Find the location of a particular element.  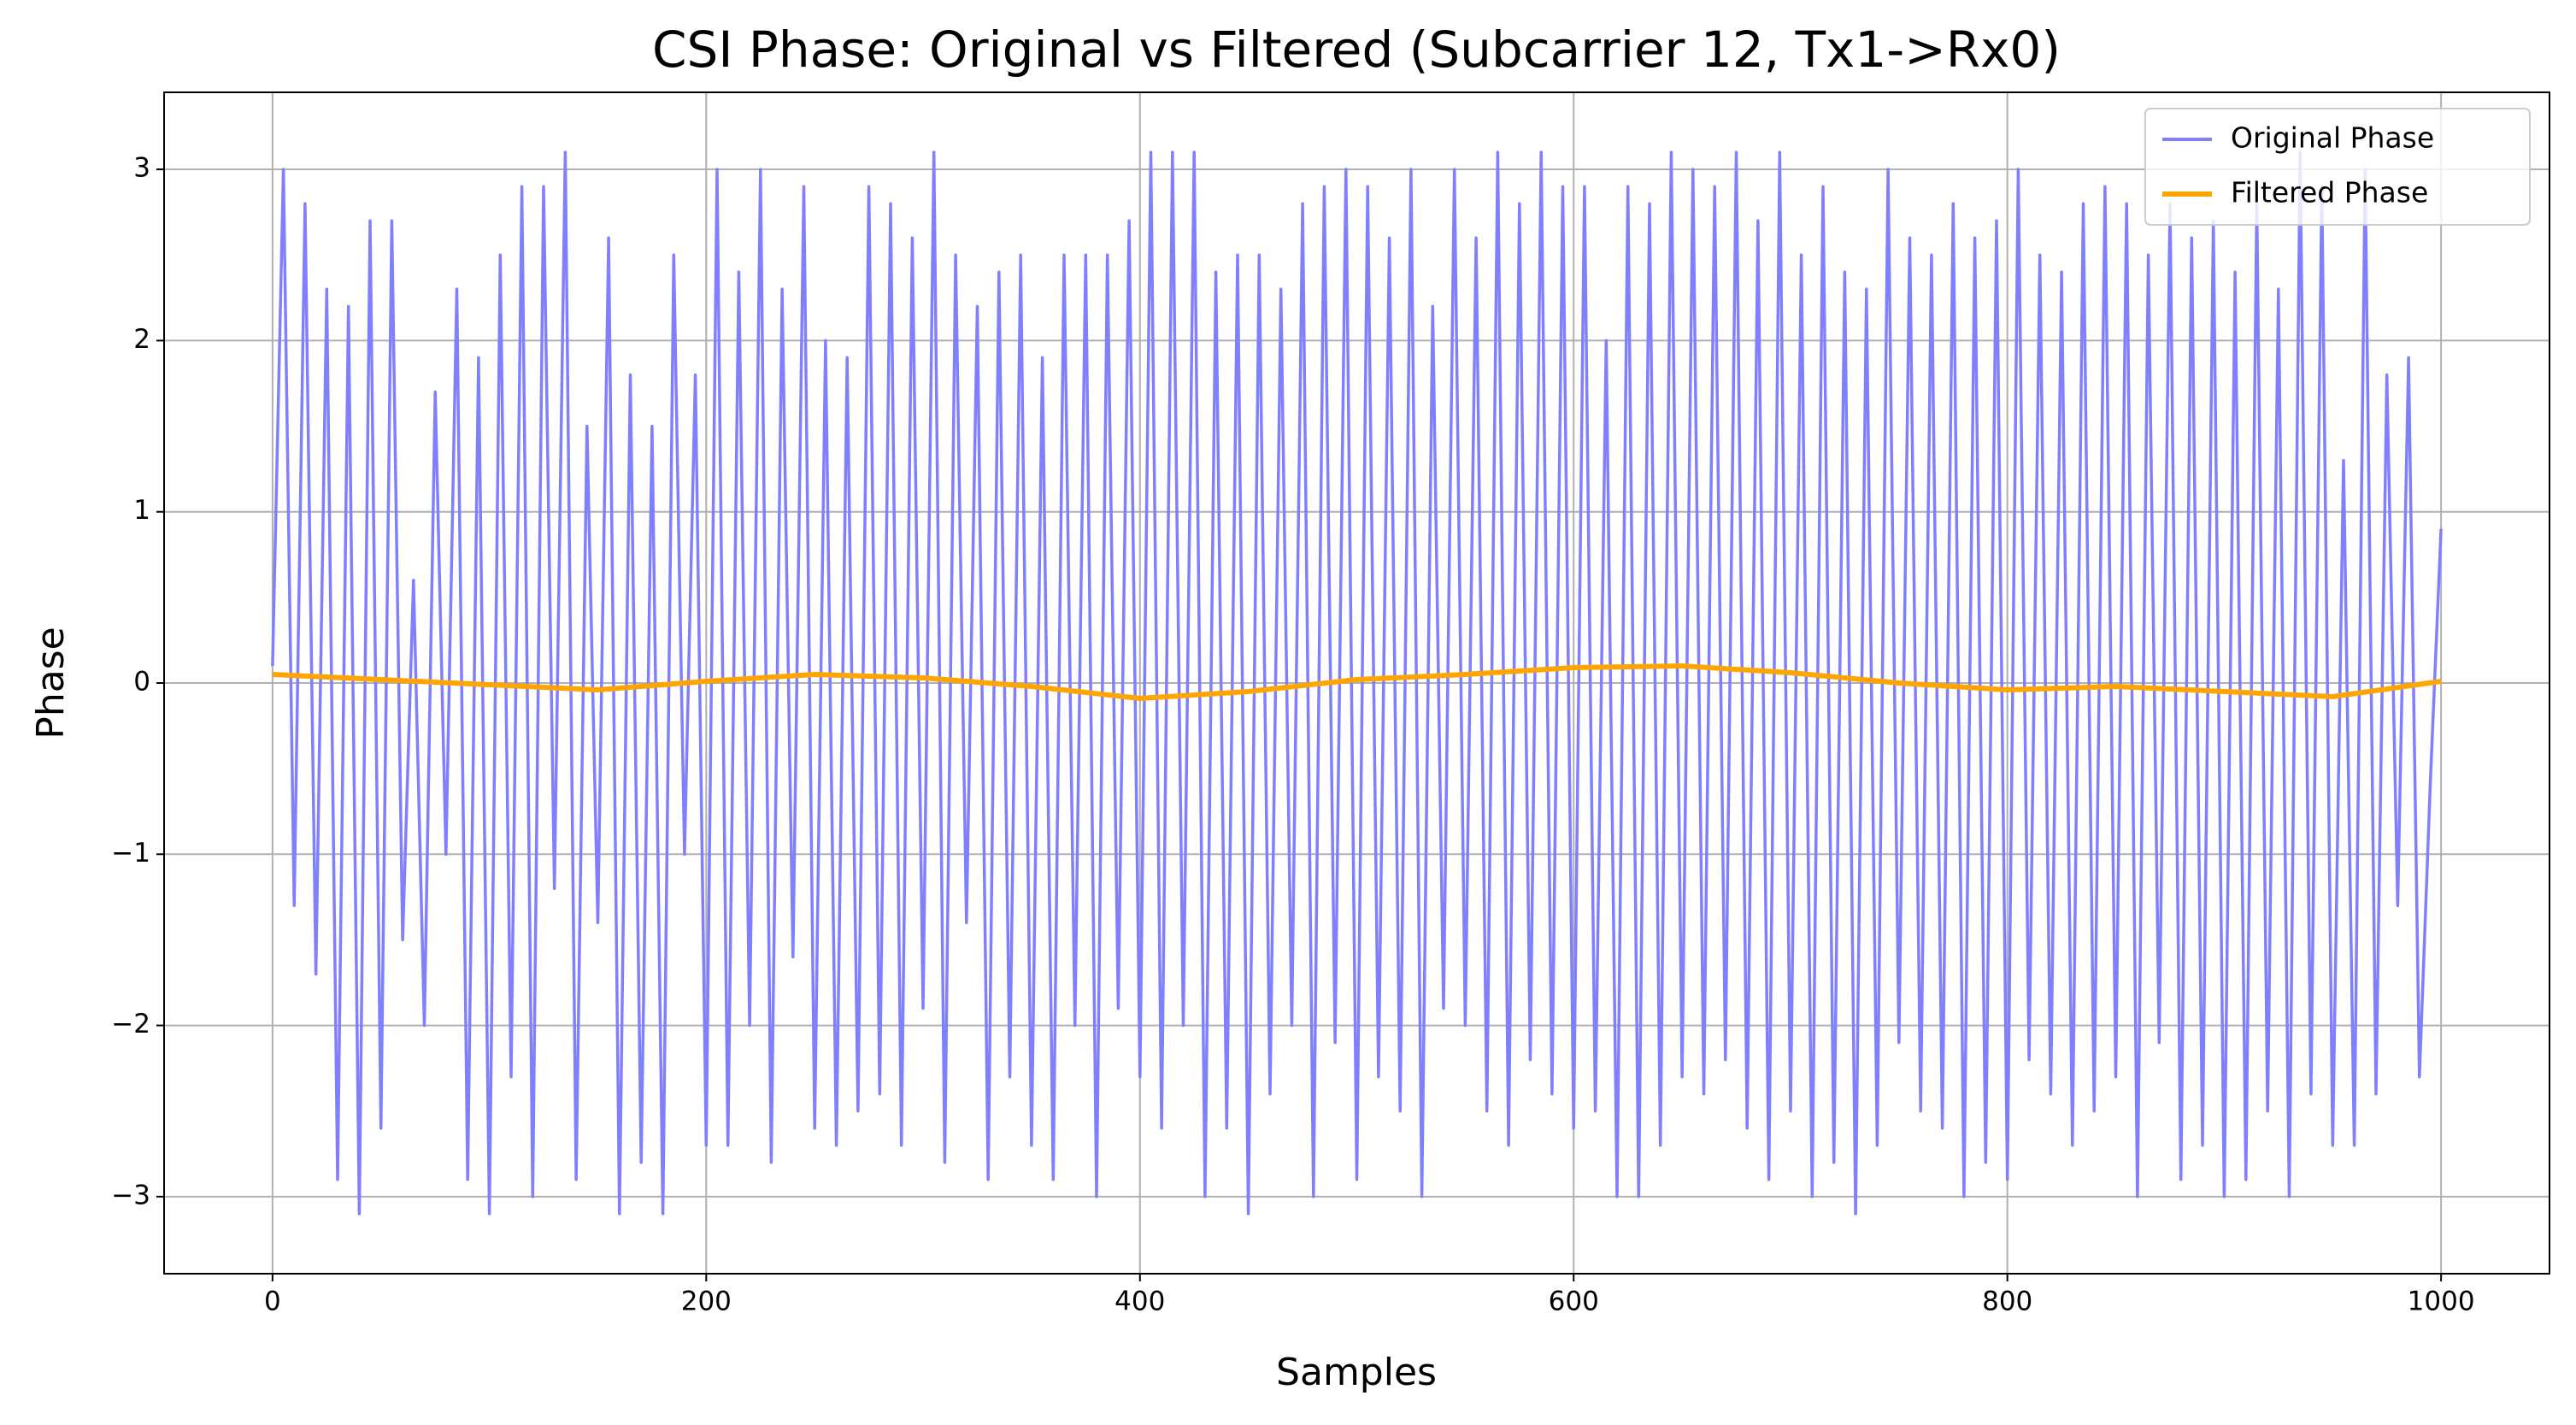

series-line is located at coordinates (1357, 682).